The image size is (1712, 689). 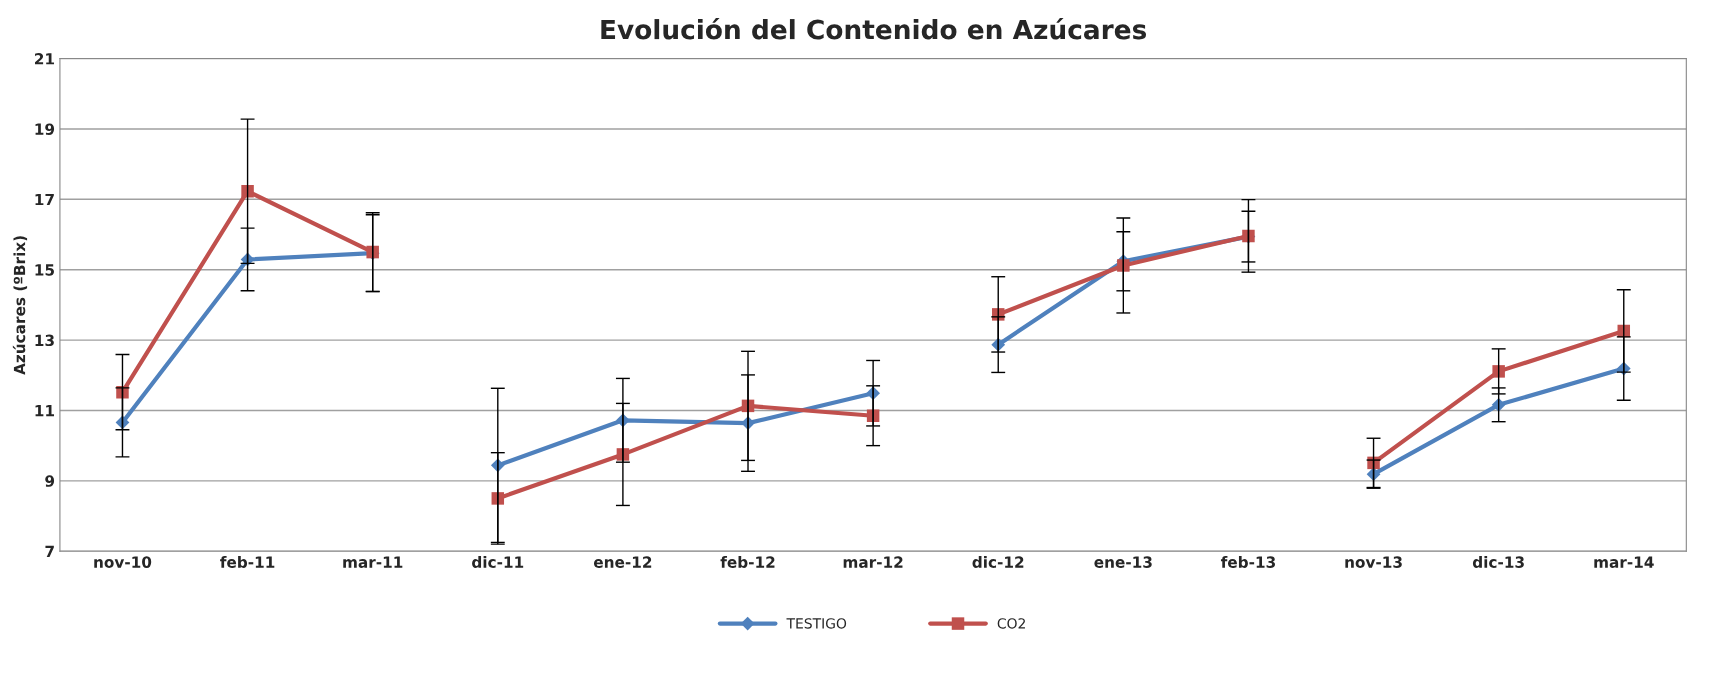 I want to click on x-tick-label: feb-11, so click(x=247, y=562).